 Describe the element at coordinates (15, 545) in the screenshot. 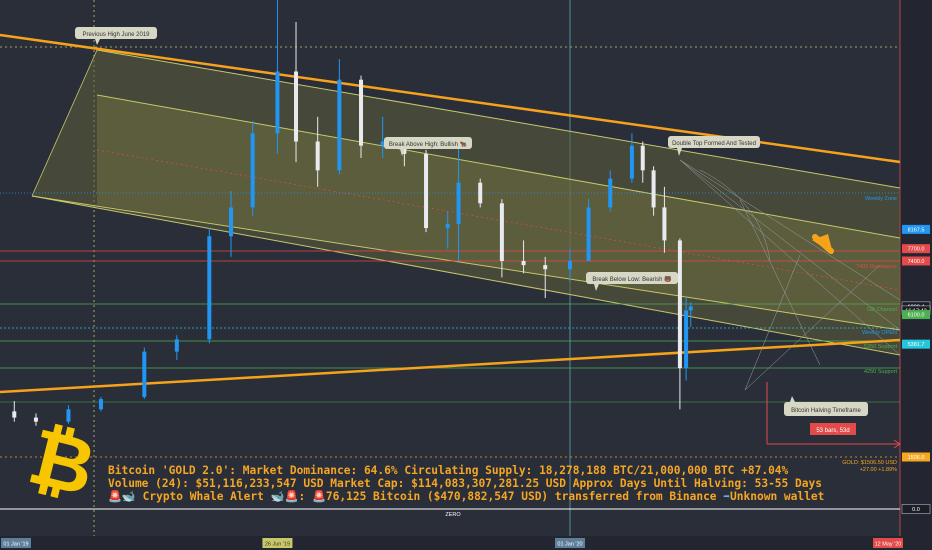

I see `time-tag-text: 01 Jan '19` at that location.